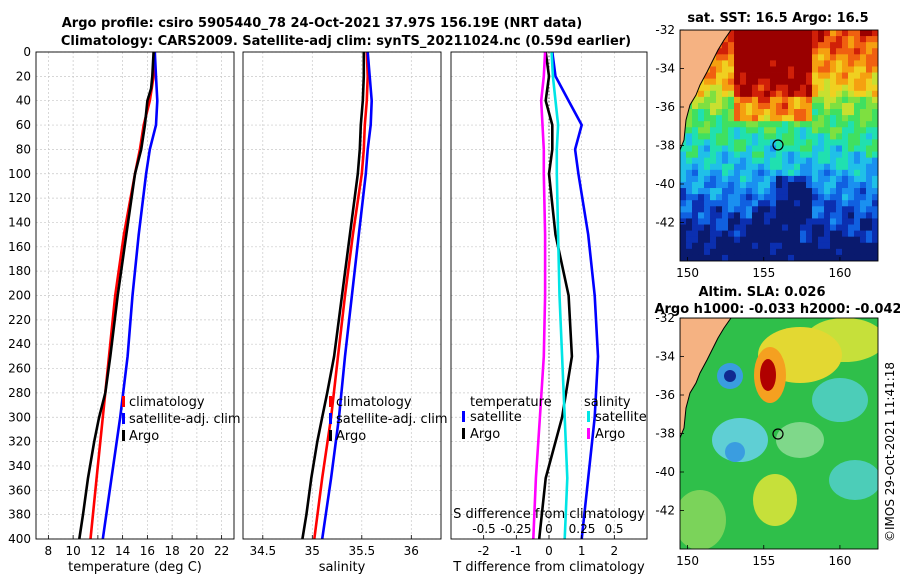 This screenshot has width=900, height=580. Describe the element at coordinates (23, 125) in the screenshot. I see `y-tick-label: 60` at that location.